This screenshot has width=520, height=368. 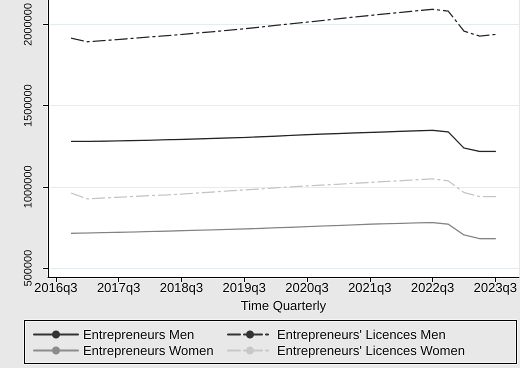 What do you see at coordinates (432, 287) in the screenshot?
I see `x-tick-label: 2022q3` at bounding box center [432, 287].